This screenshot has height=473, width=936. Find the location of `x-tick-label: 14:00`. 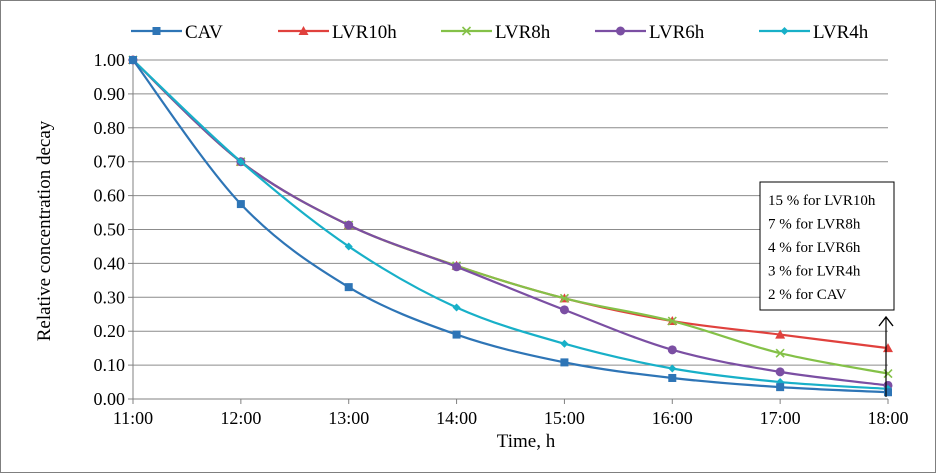

x-tick-label: 14:00 is located at coordinates (456, 418).